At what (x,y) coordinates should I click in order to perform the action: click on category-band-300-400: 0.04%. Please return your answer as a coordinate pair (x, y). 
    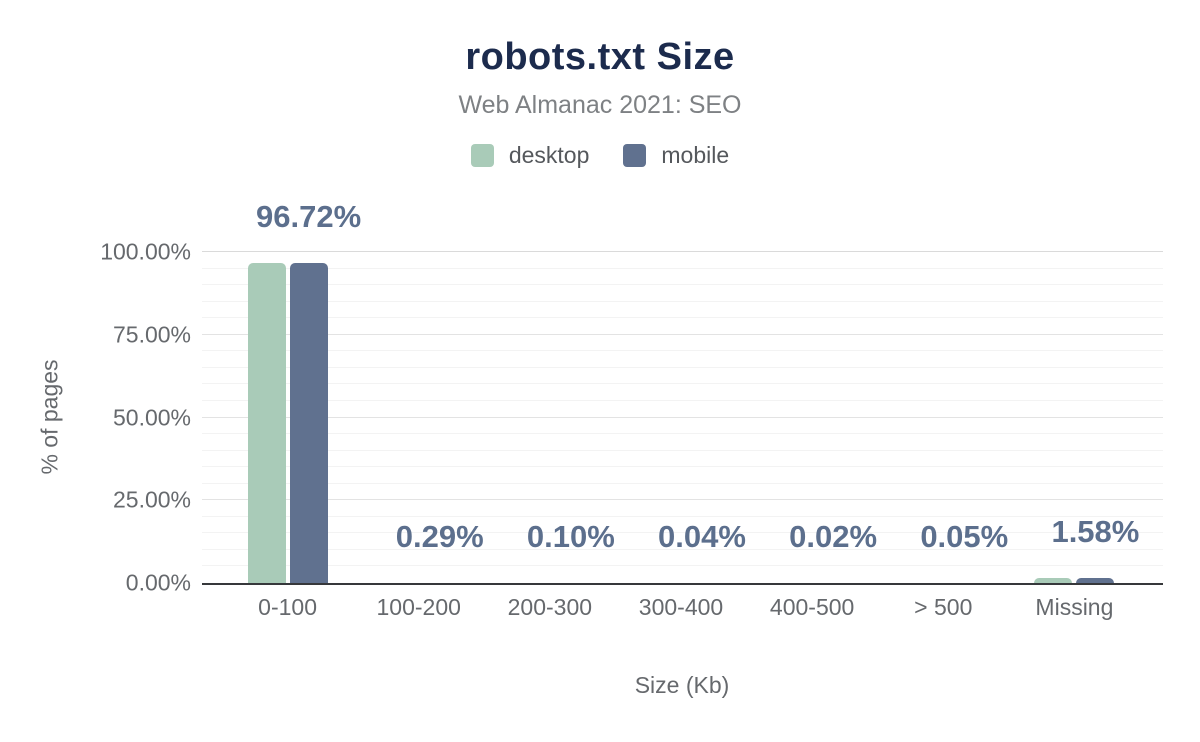
    Looking at the image, I should click on (680, 417).